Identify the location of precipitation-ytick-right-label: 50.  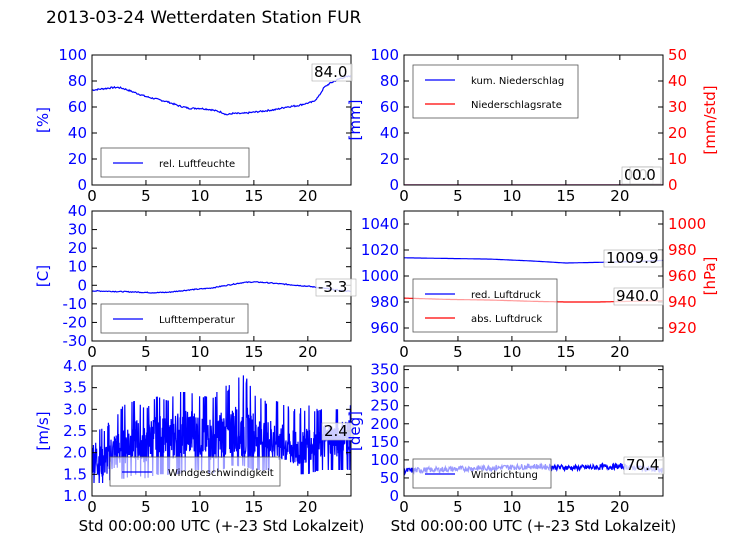
(677, 55).